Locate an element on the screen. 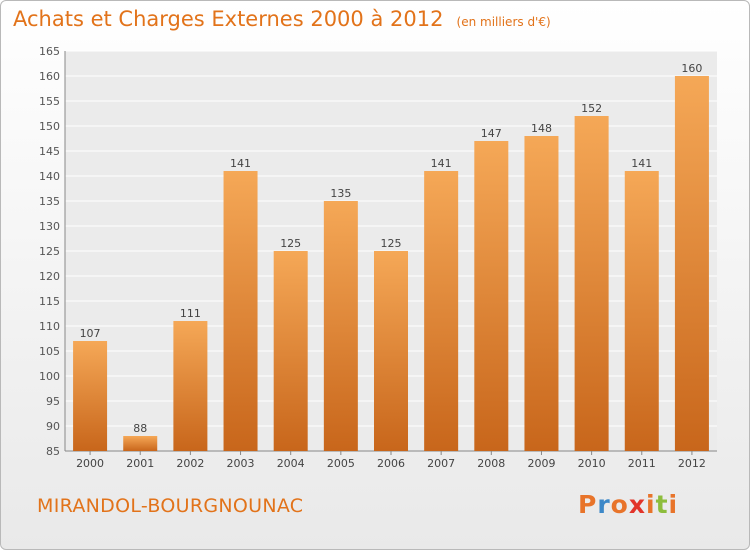  bar-value-label: 160 is located at coordinates (691, 68).